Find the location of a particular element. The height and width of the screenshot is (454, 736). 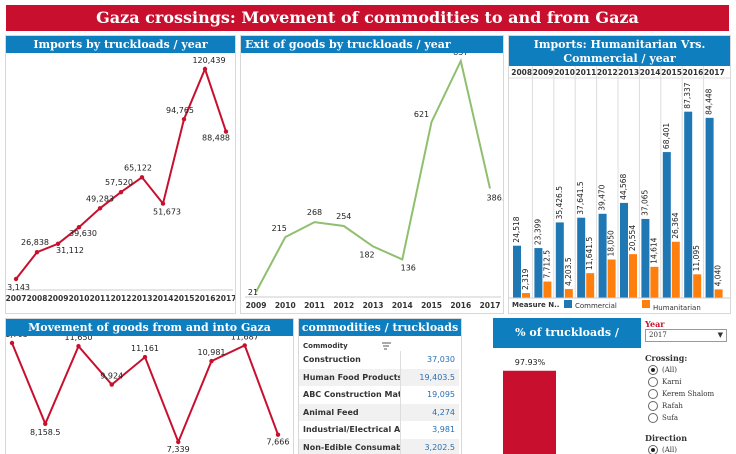

table-row: Industrial/Electrical A.. 3,981 is located at coordinates (379, 430).